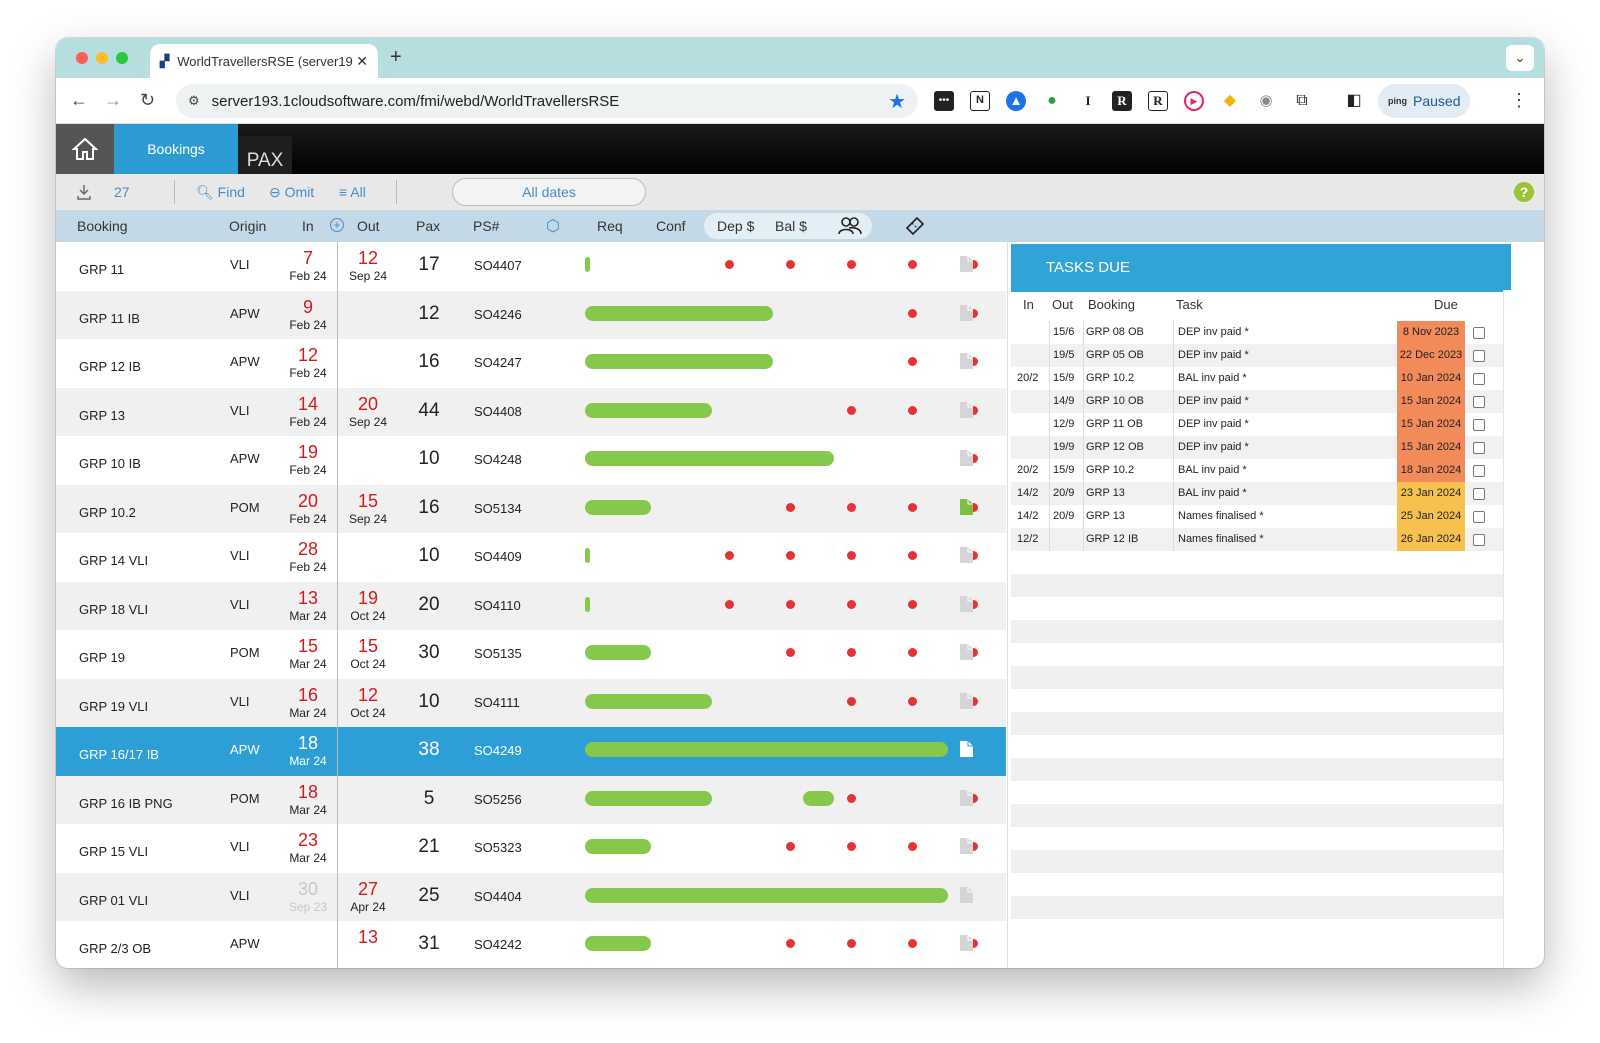  What do you see at coordinates (531, 363) in the screenshot?
I see `booking-row: GRP 12 IB APW 12 Feb 24 16 SO4247` at bounding box center [531, 363].